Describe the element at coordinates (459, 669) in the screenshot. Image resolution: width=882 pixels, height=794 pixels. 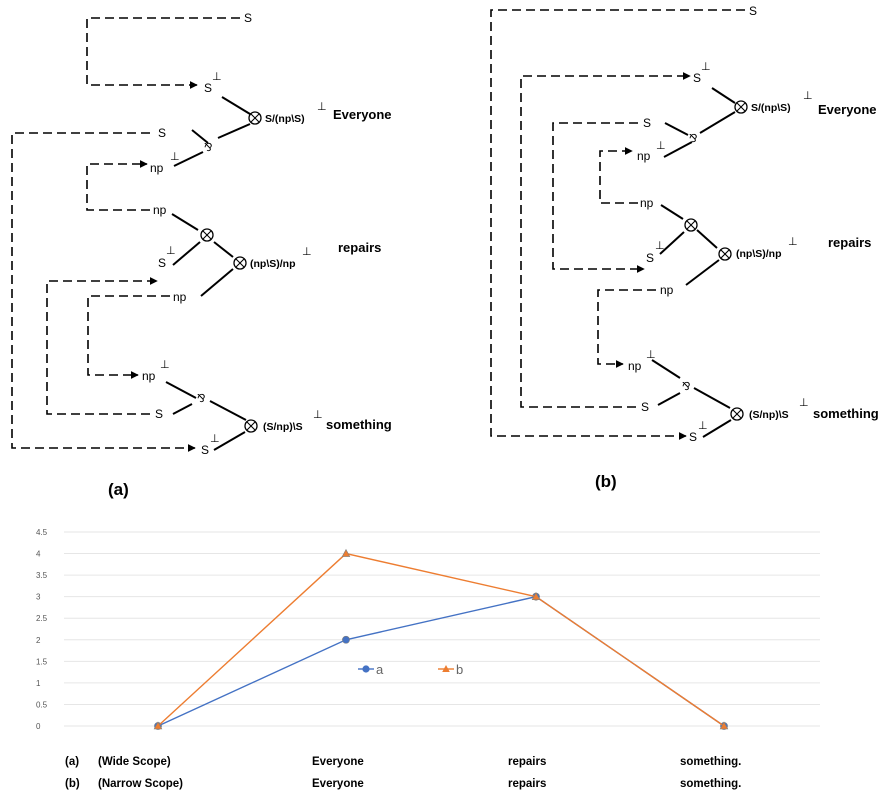
I see `legend-label-b: b` at that location.